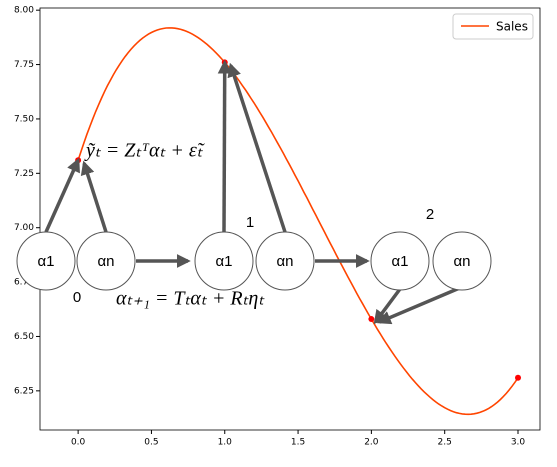 Image resolution: width=557 pixels, height=467 pixels. I want to click on x-tick-label: 0.0, so click(78, 443).